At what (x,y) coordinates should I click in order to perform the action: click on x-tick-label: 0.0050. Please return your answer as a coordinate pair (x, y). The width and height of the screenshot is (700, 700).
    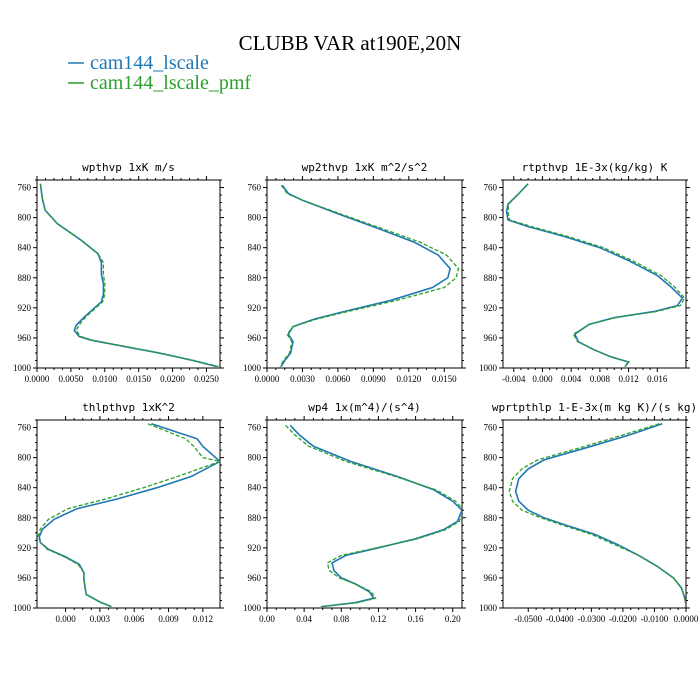
    Looking at the image, I should click on (71, 379).